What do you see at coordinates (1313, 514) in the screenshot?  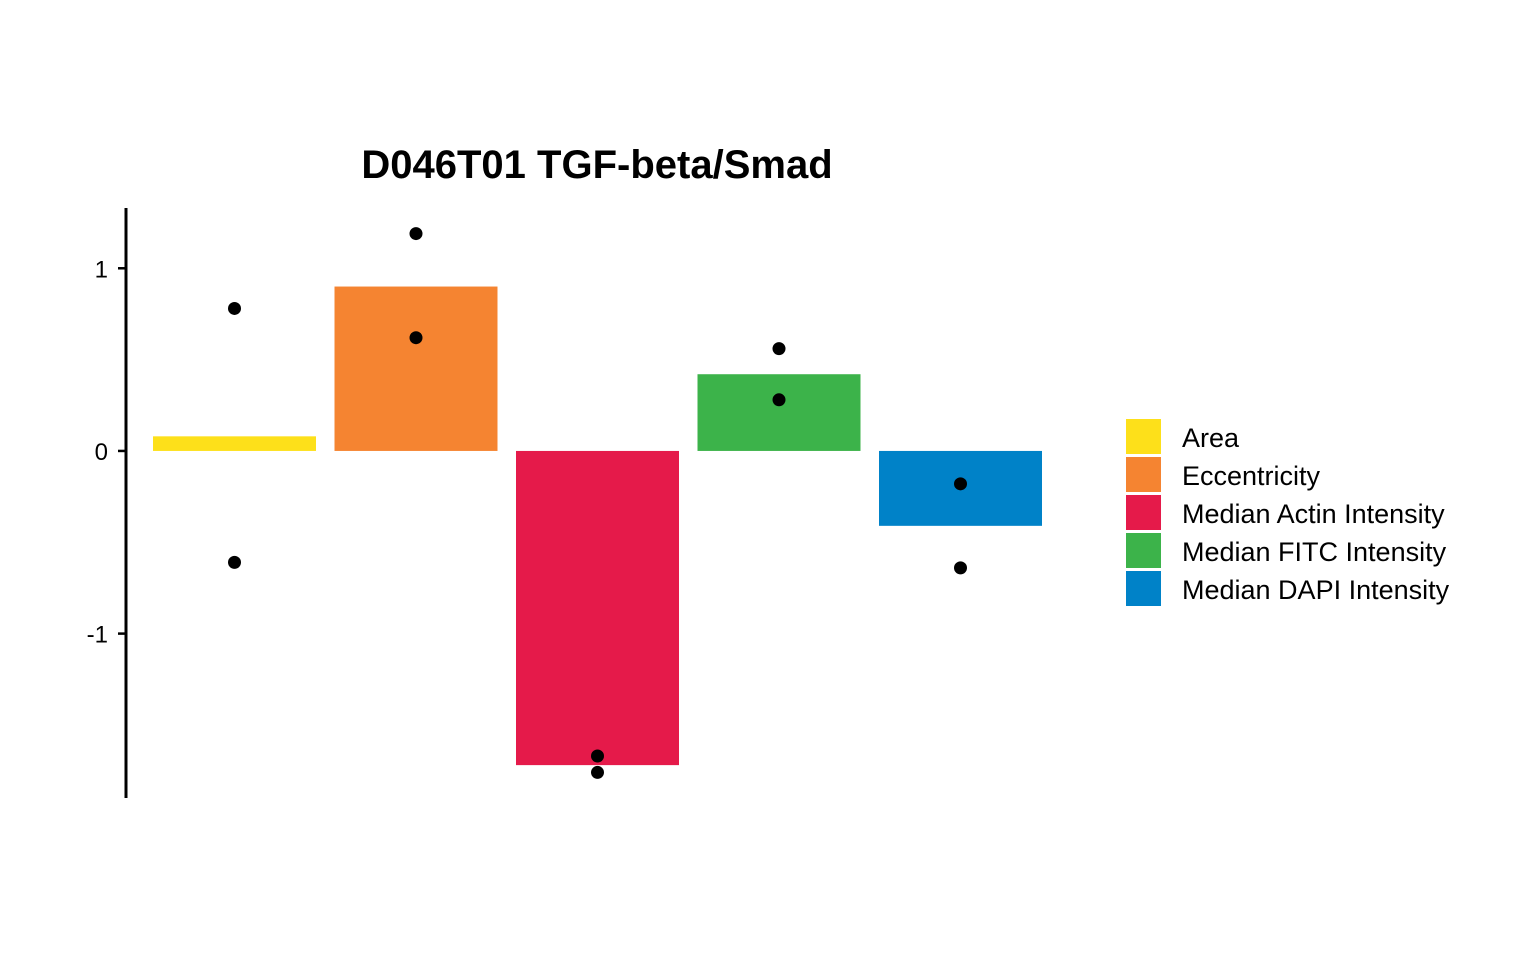 I see `legend-label-3: Median Actin Intensity` at bounding box center [1313, 514].